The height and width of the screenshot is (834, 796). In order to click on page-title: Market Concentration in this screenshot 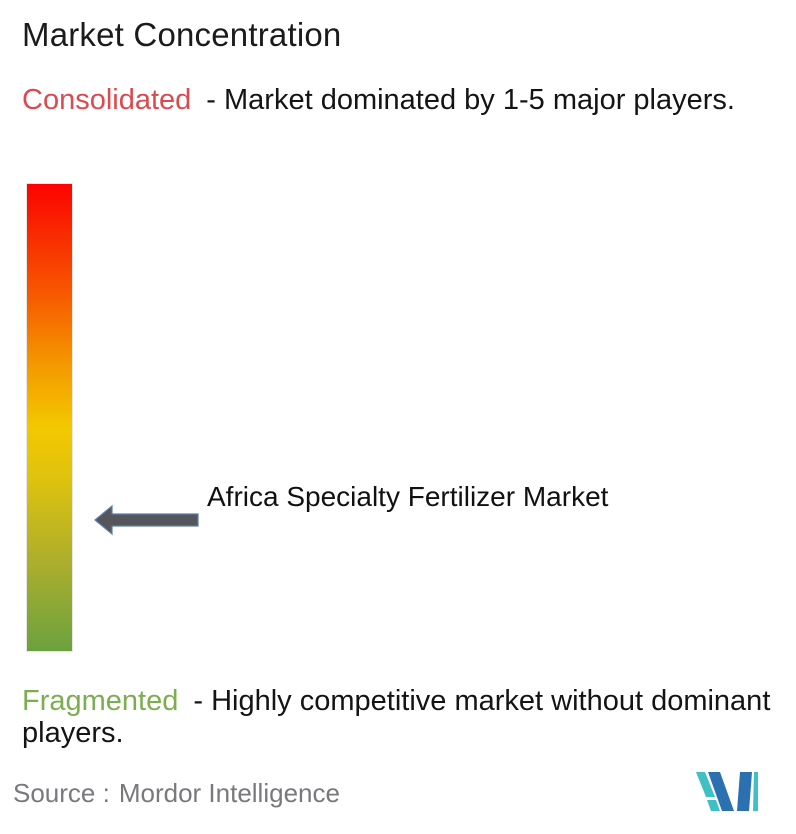, I will do `click(182, 34)`.